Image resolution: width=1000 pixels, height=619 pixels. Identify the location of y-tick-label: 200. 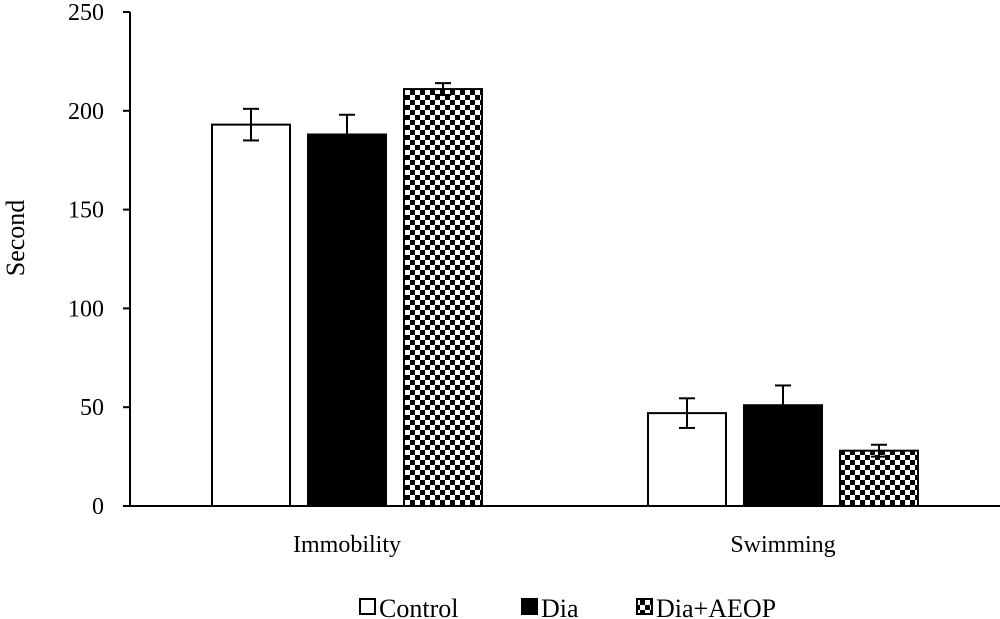
(86, 112).